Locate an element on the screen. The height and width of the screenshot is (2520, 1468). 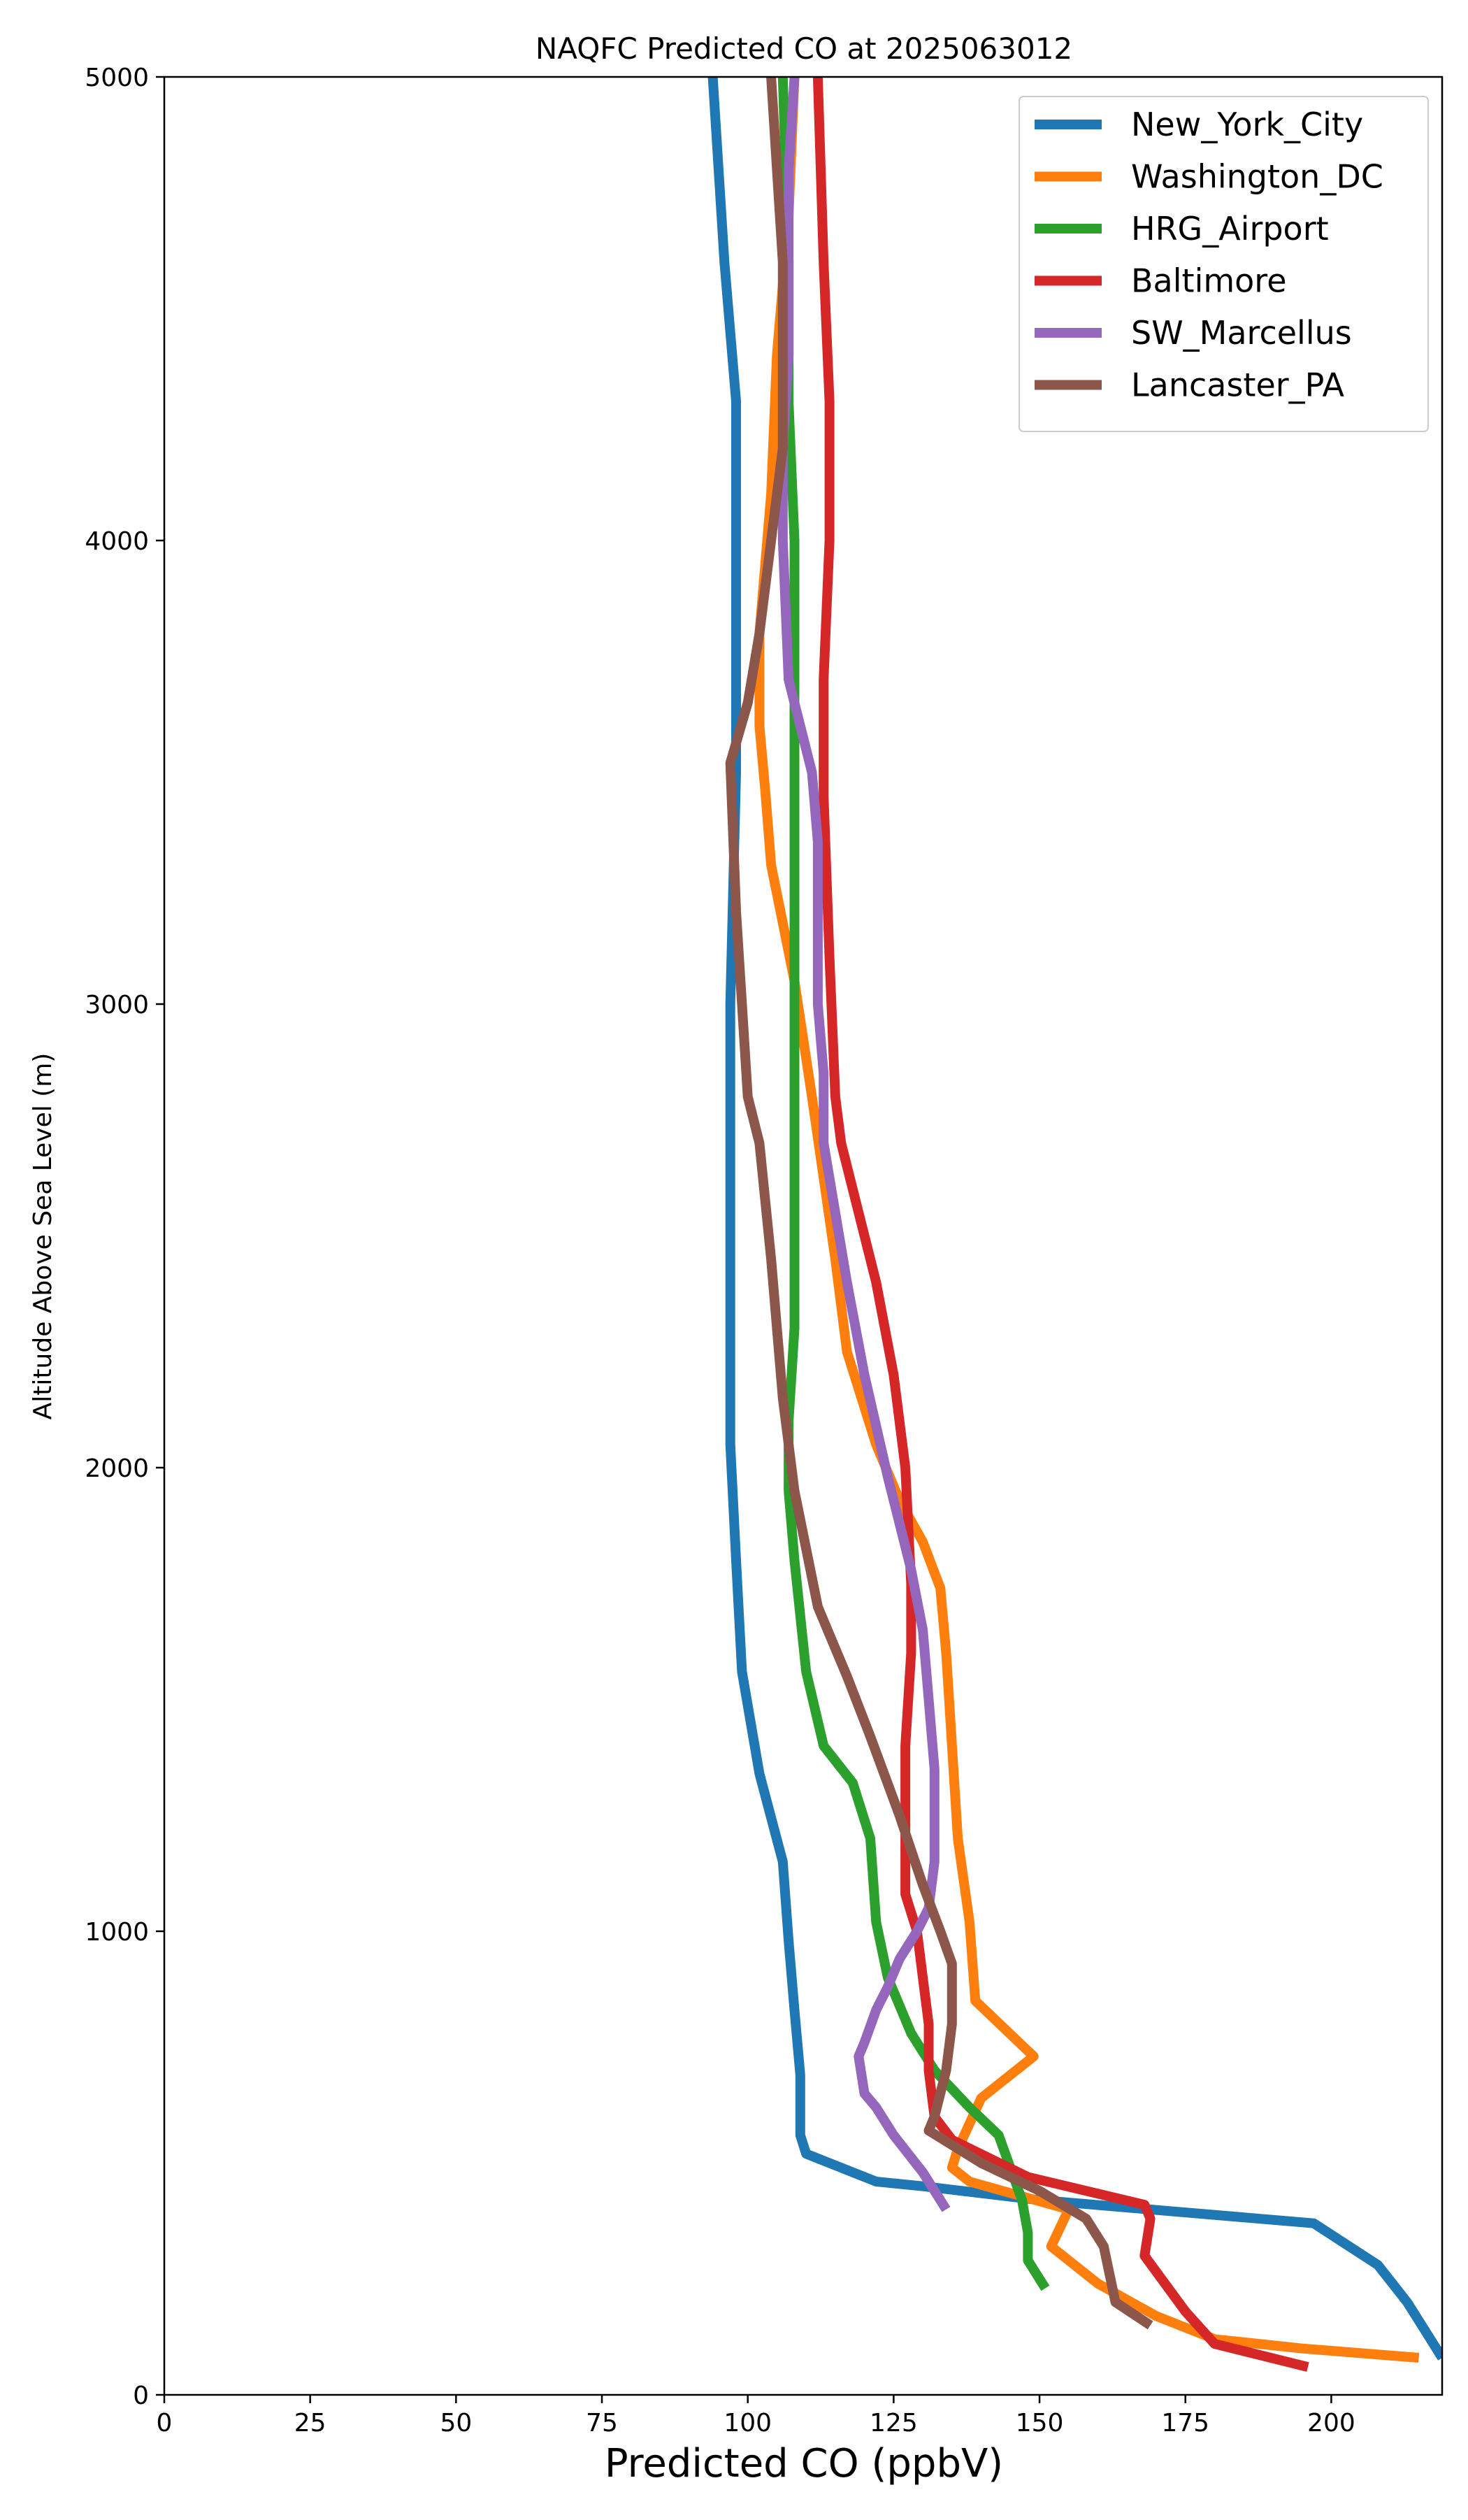
y-tick-label-5: 5000 is located at coordinates (117, 78).